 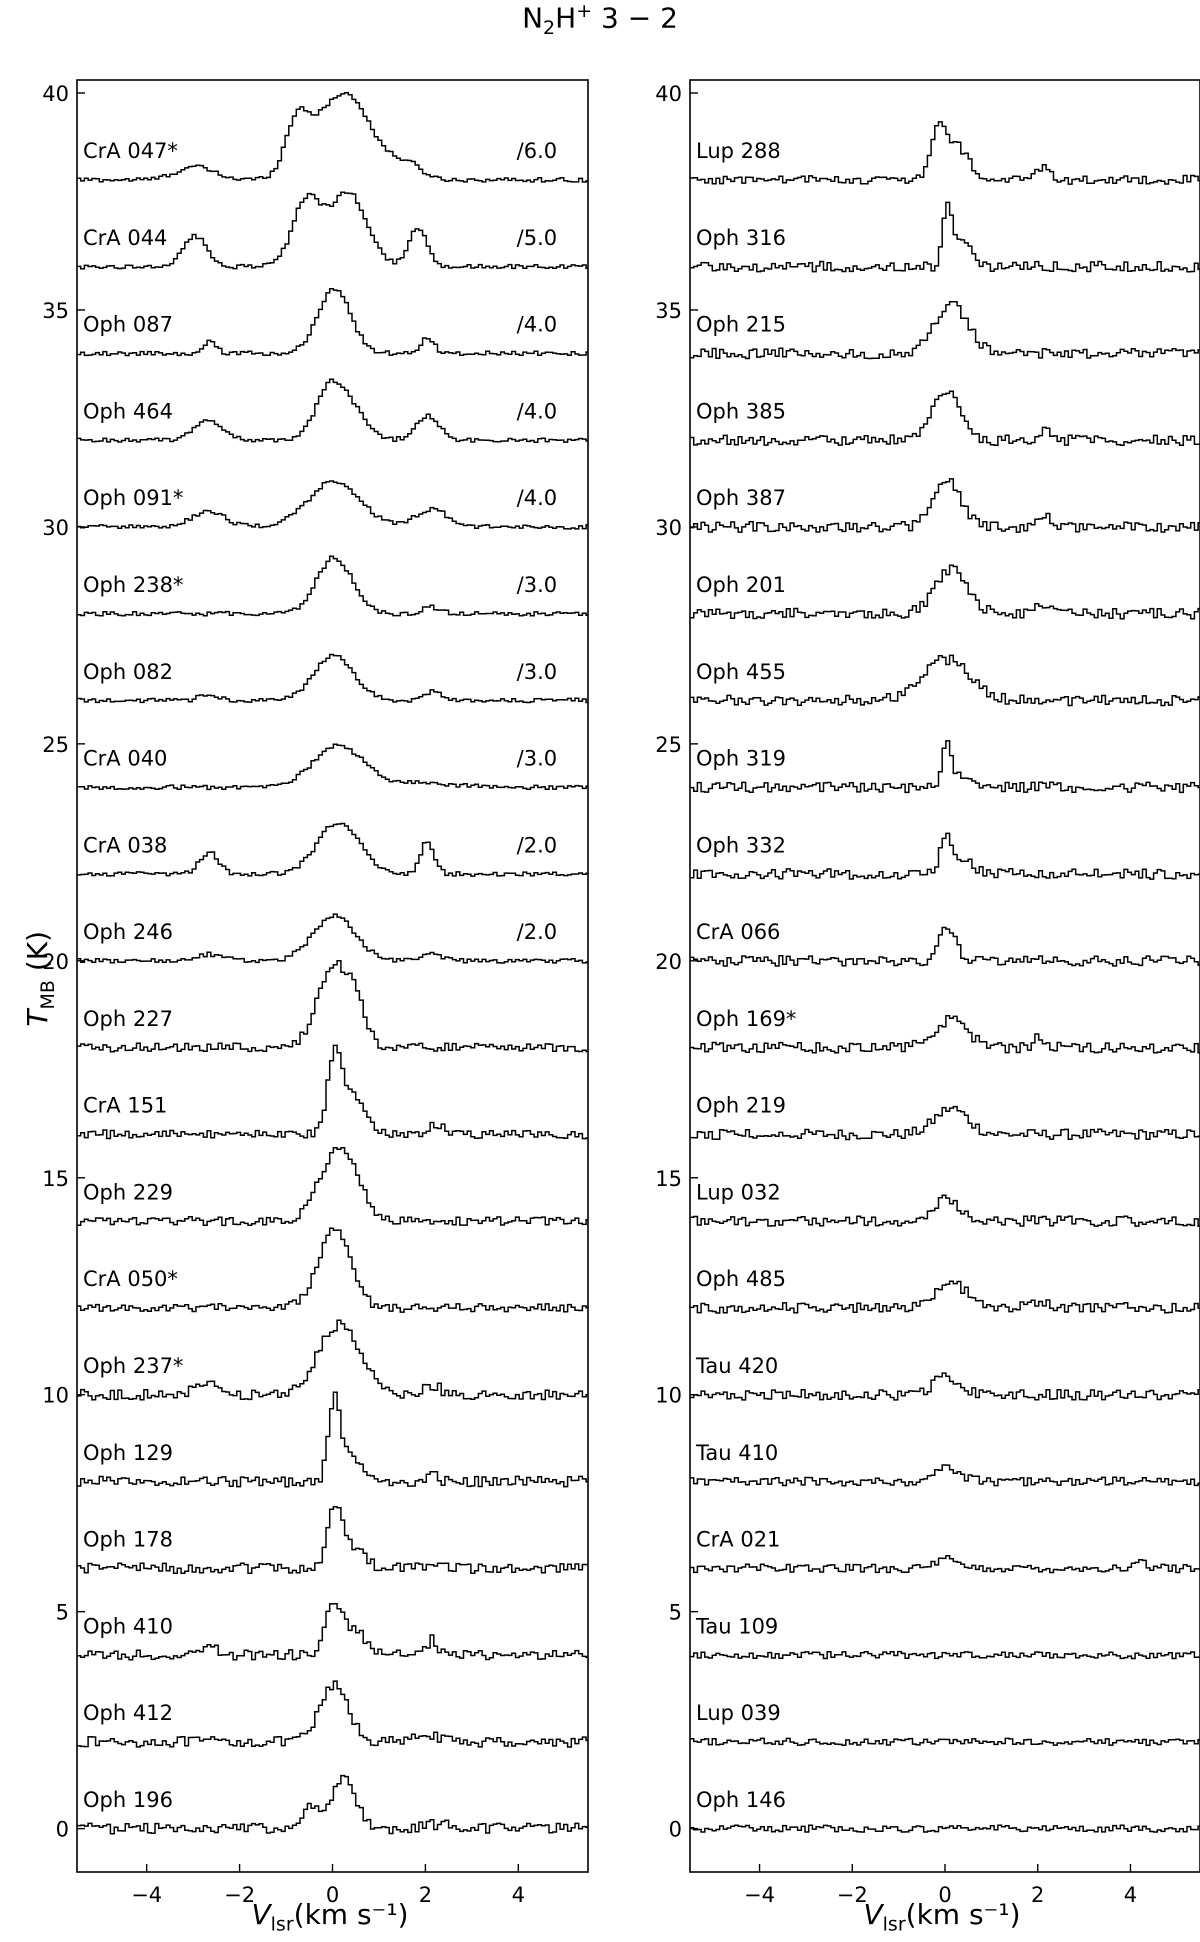 I want to click on series-label: Tau 410, so click(x=736, y=1453).